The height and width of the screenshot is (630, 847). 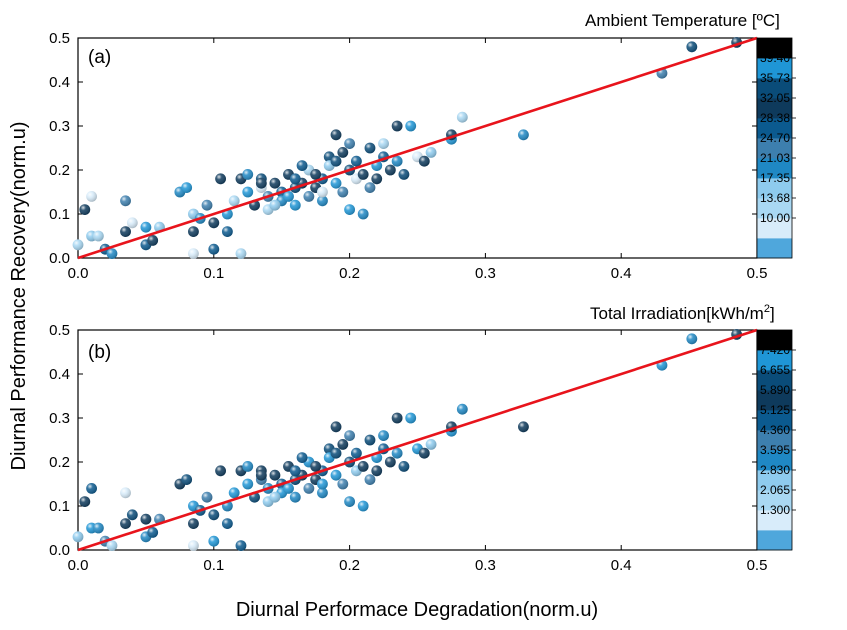 I want to click on b-colorbar-frame, so click(x=774, y=440).